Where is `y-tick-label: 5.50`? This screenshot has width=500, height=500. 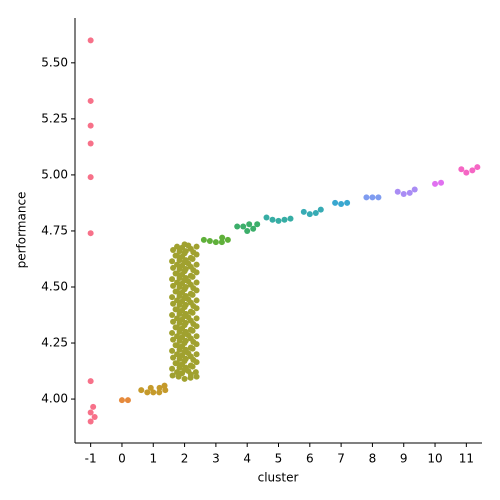
y-tick-label: 5.50 is located at coordinates (54, 62).